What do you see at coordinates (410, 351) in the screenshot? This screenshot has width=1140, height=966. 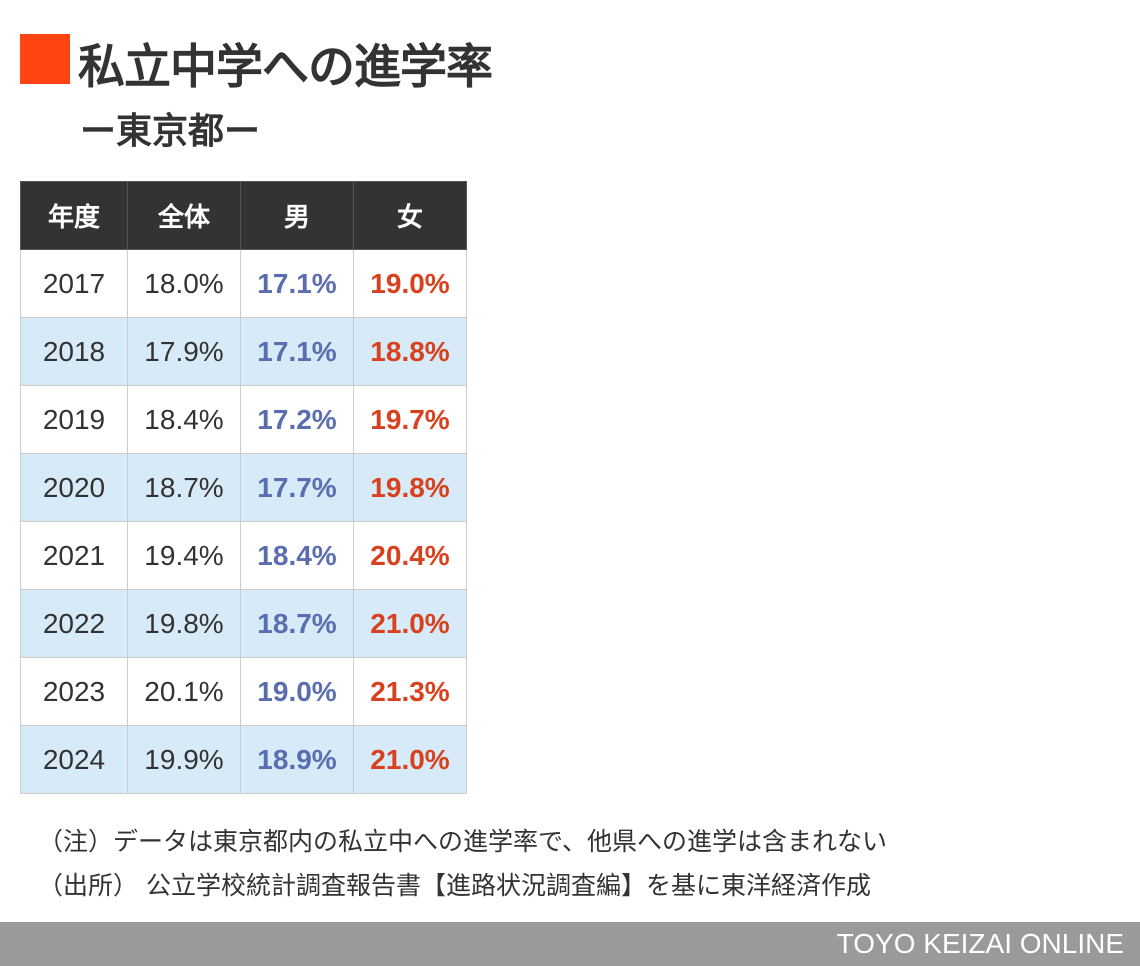 I see `female-cell: 18.8%` at bounding box center [410, 351].